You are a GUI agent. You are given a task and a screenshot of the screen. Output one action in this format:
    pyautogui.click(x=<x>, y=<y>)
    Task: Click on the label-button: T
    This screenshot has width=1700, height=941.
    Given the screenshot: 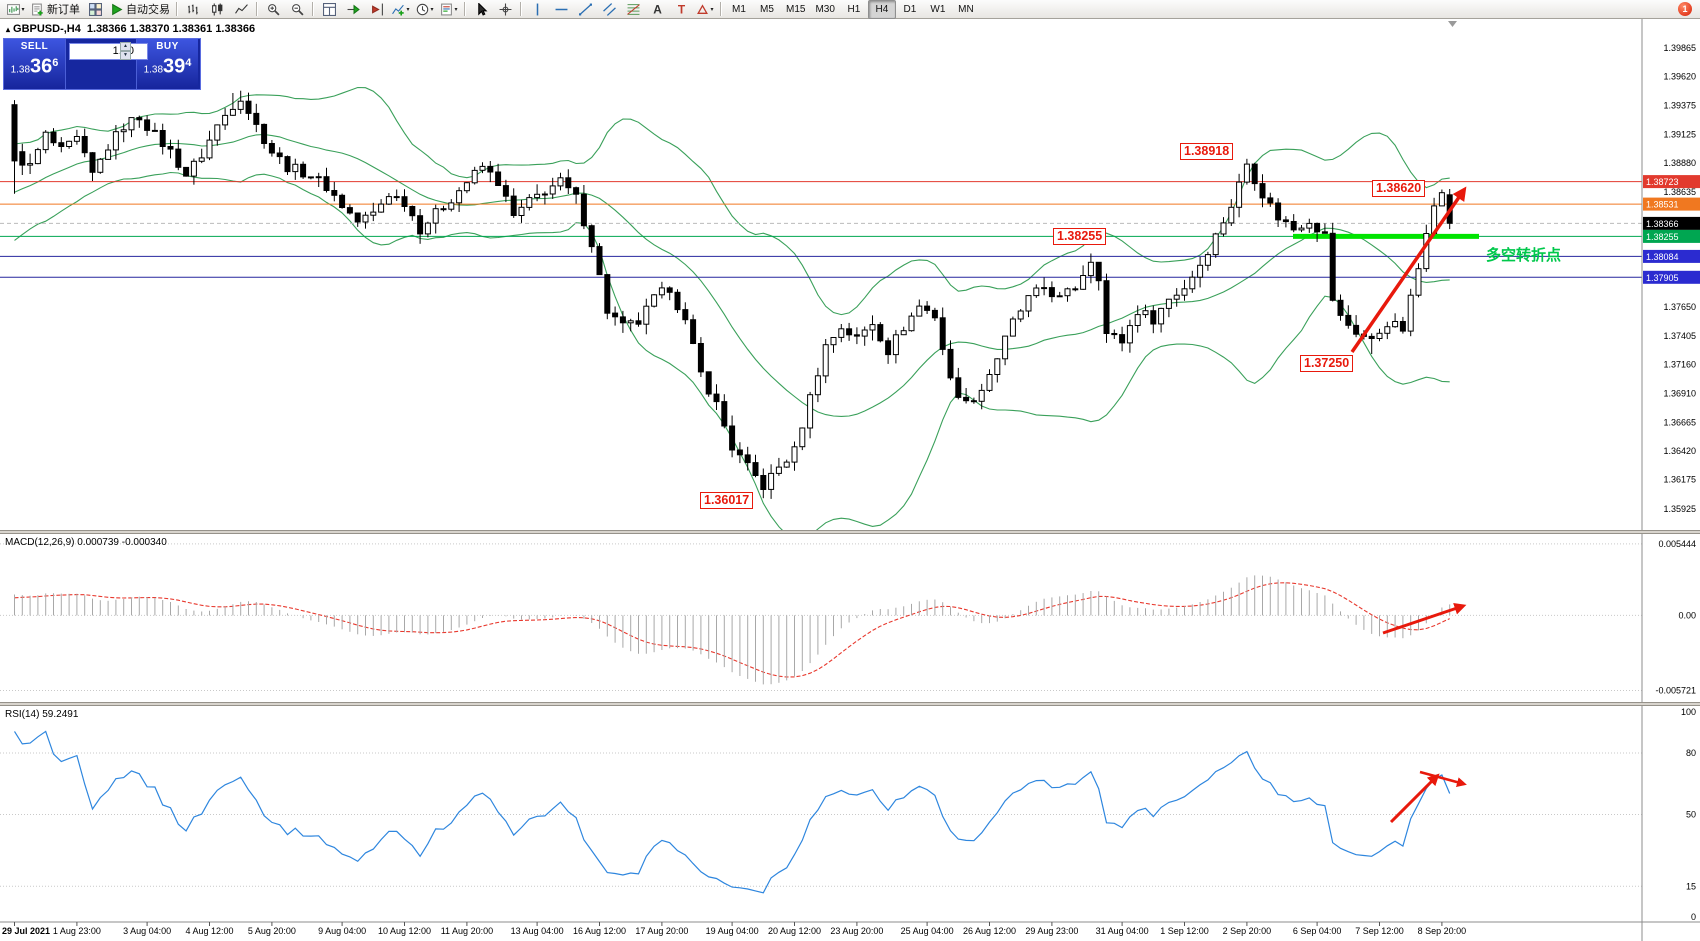 What is the action you would take?
    pyautogui.click(x=681, y=9)
    